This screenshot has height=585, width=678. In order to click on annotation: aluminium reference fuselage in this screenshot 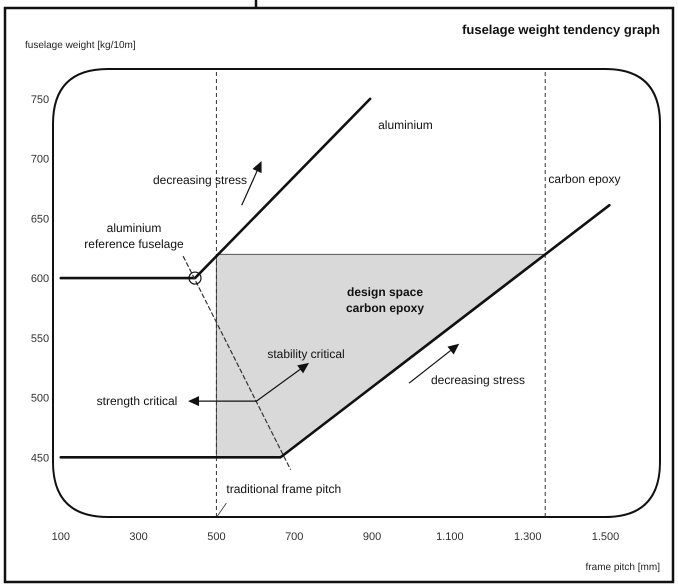, I will do `click(134, 236)`.